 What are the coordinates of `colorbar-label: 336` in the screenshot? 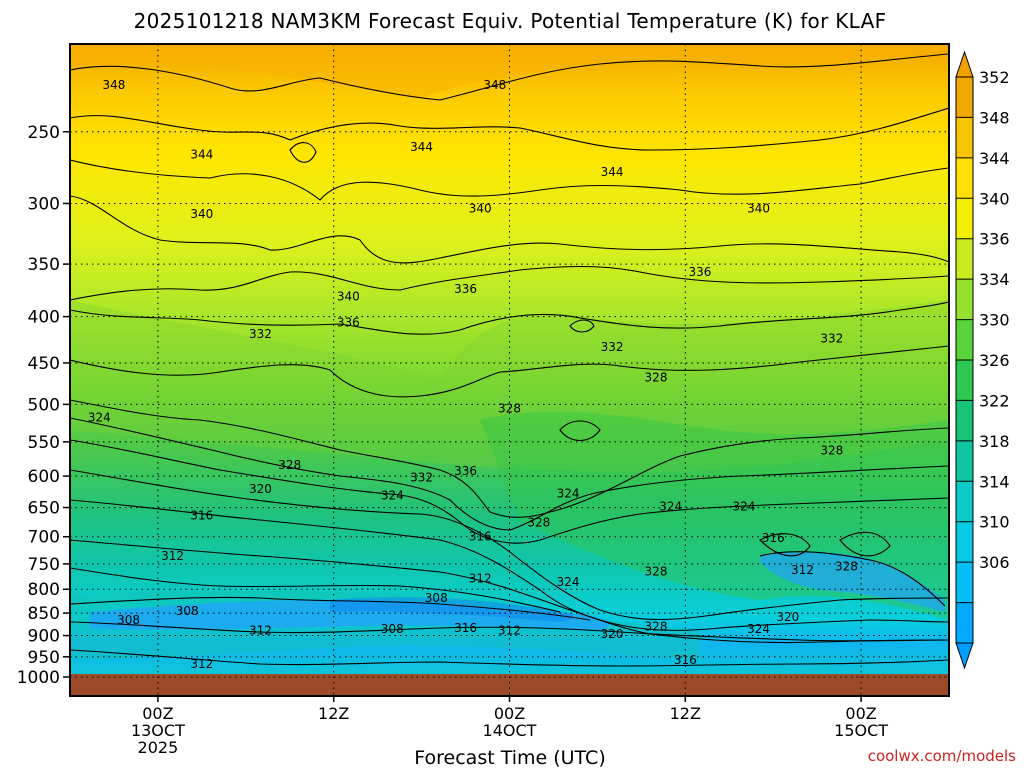 It's located at (994, 239).